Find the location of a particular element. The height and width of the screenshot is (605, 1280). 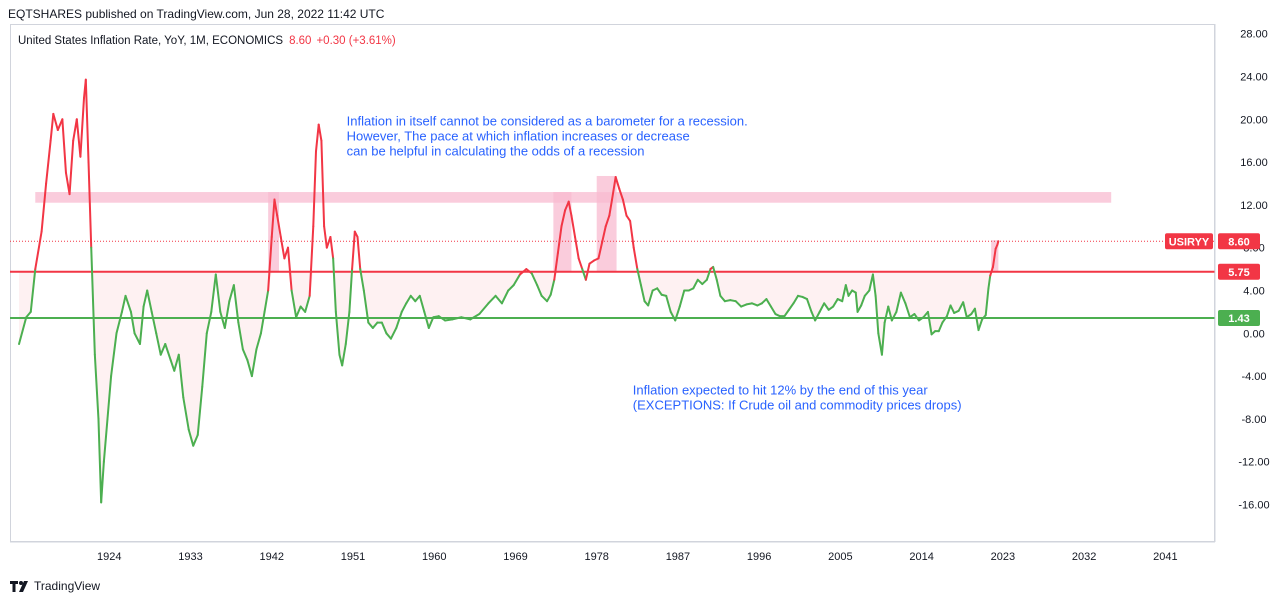

x-tick-1969: 1969 is located at coordinates (515, 557).